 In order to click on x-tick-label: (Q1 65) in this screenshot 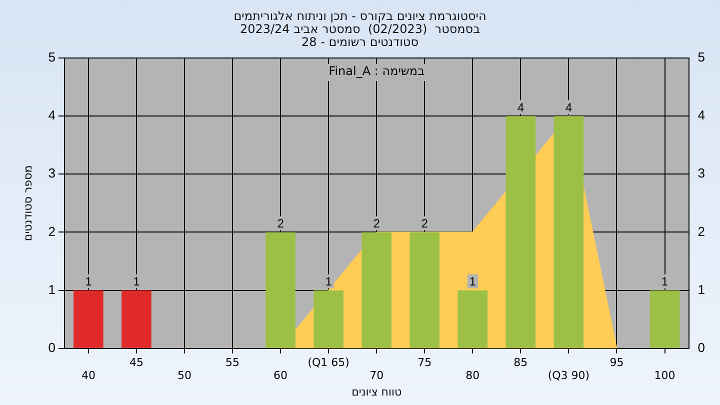, I will do `click(329, 362)`.